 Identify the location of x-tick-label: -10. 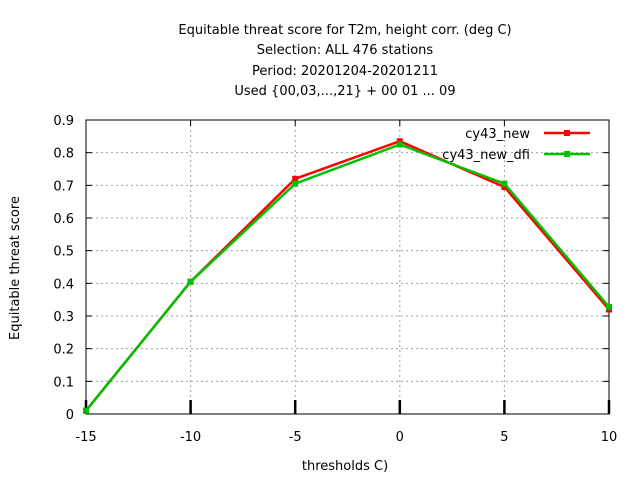
(190, 437).